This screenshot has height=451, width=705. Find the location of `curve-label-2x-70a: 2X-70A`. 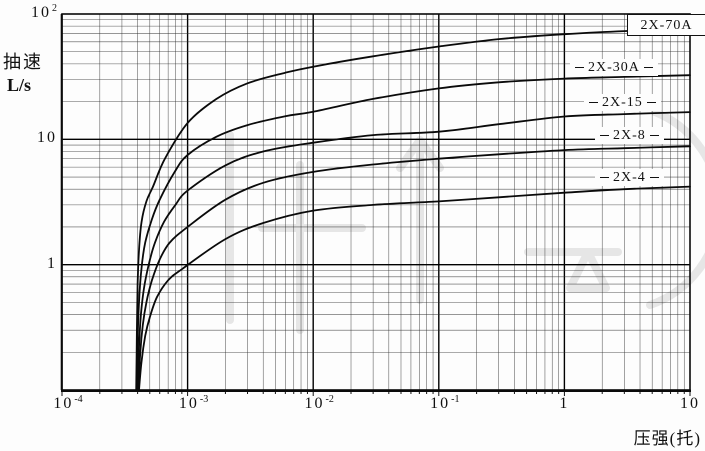

curve-label-2x-70a: 2X-70A is located at coordinates (666, 25).